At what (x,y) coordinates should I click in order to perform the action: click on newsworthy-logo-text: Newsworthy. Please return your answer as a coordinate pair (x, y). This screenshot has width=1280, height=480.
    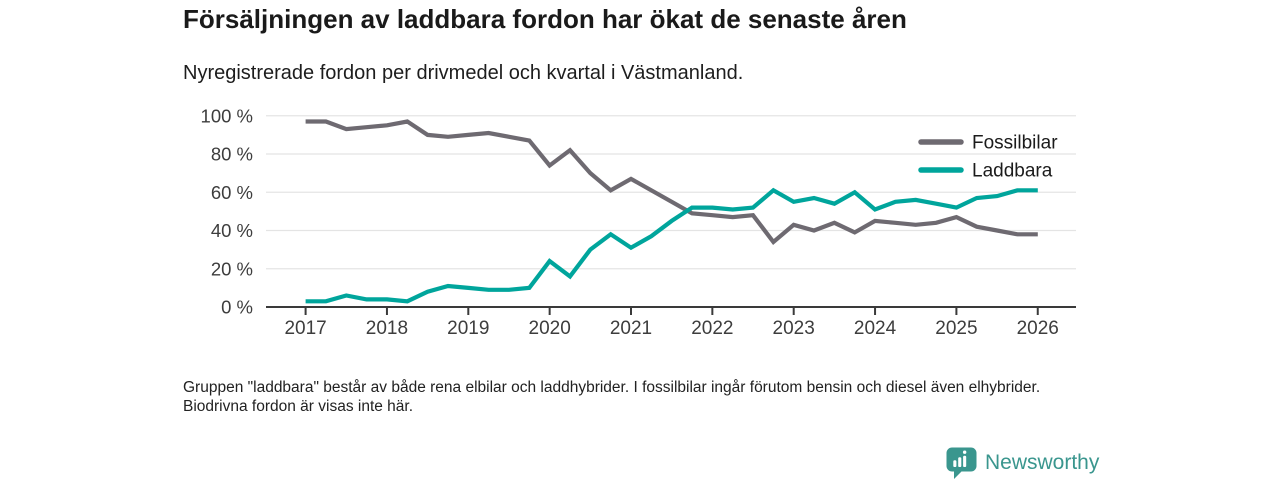
    Looking at the image, I should click on (1042, 462).